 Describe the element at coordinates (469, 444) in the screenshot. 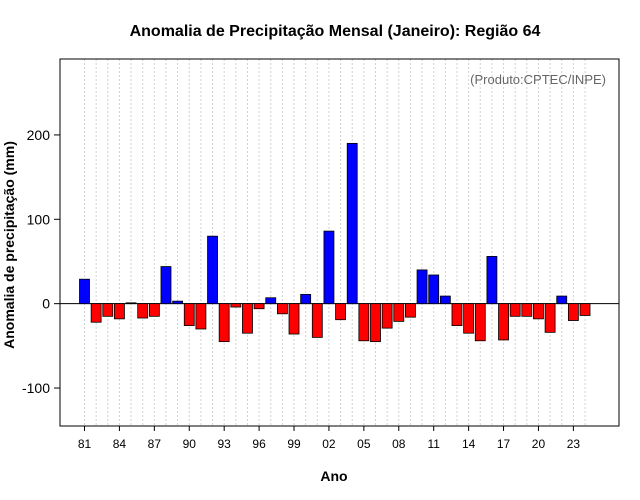

I see `x-tick-label: 14` at that location.